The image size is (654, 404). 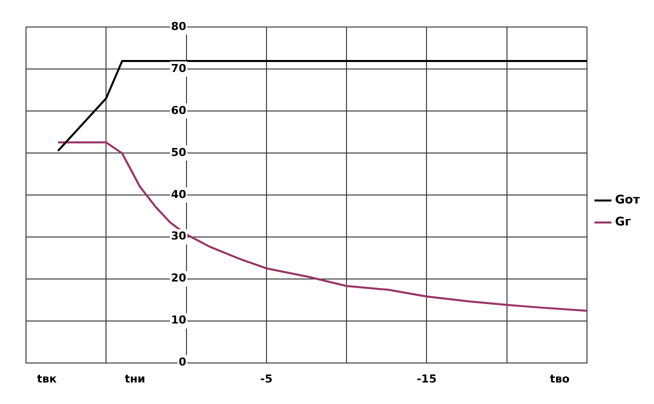 I want to click on x-tick-label: tвк, so click(x=47, y=379).